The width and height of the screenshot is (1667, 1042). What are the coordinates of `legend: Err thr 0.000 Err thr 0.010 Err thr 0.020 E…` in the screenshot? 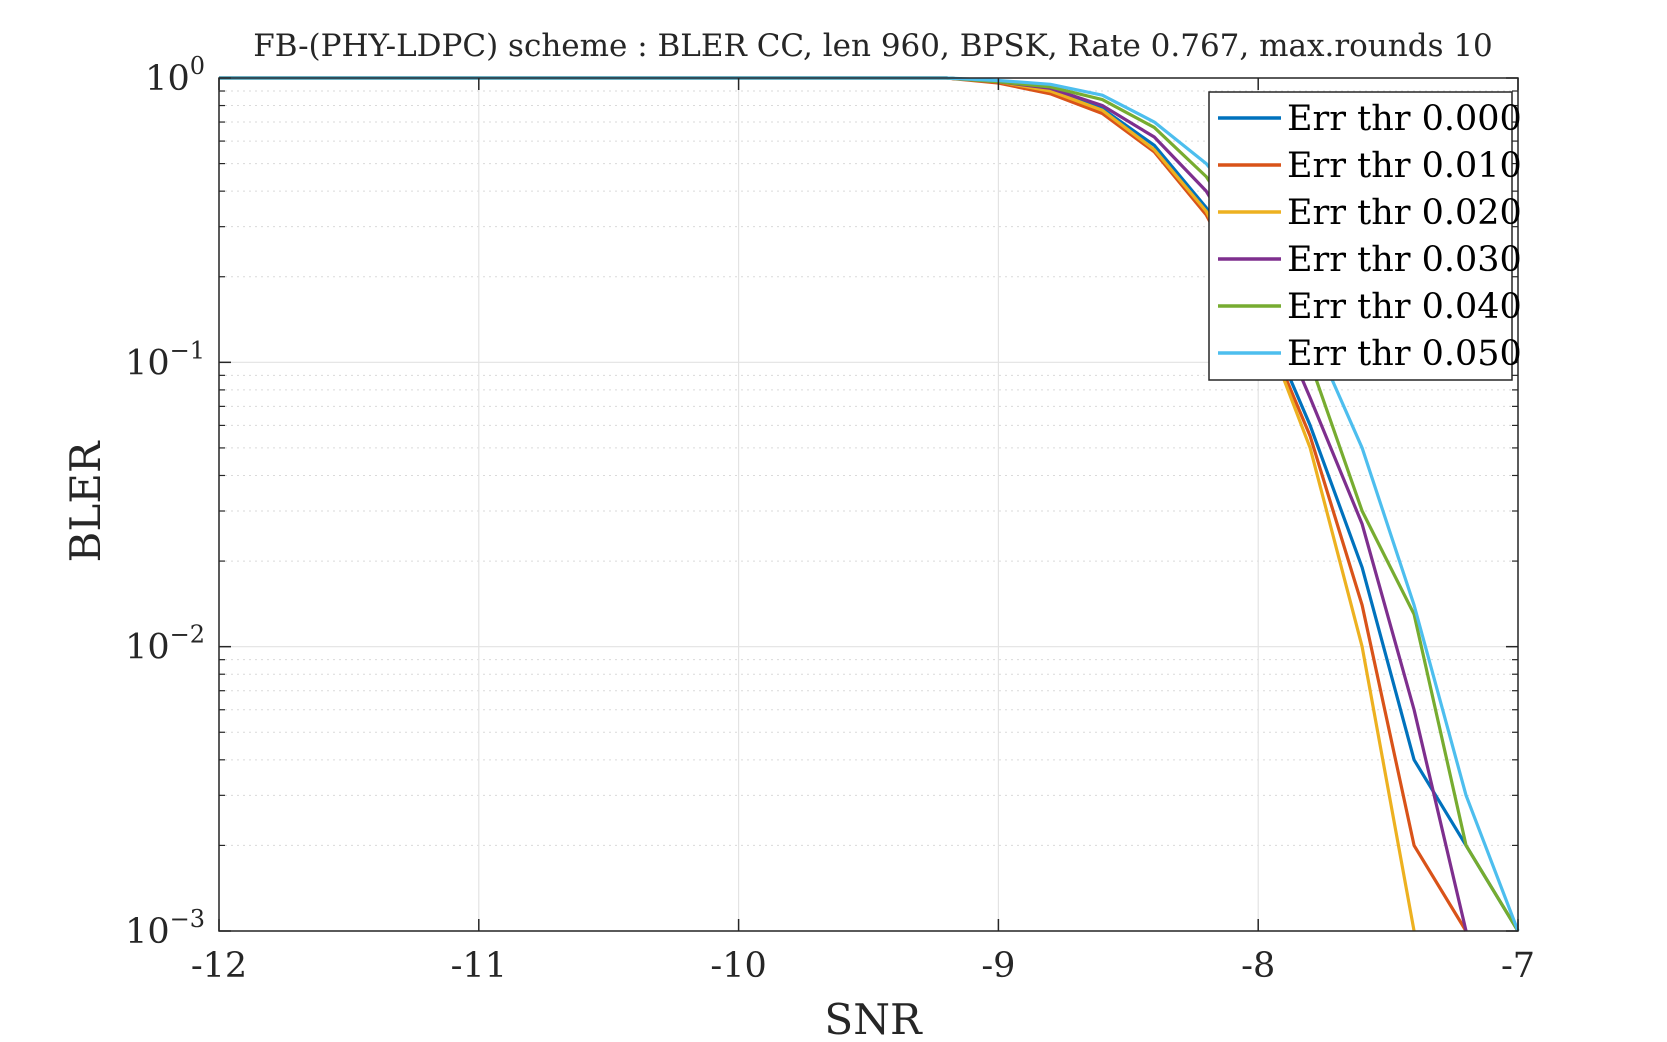 It's located at (1365, 236).